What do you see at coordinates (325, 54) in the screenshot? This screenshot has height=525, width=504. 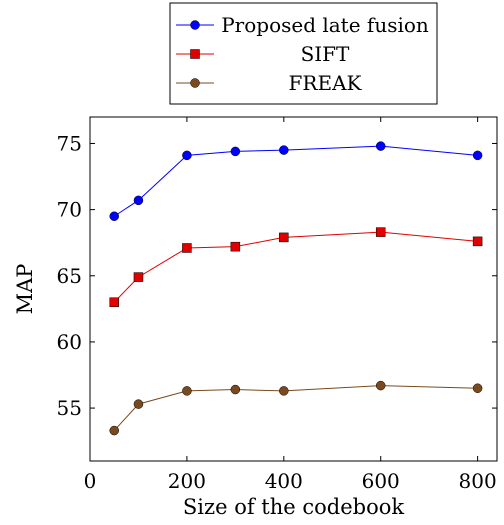 I see `legend-label: SIFT` at bounding box center [325, 54].